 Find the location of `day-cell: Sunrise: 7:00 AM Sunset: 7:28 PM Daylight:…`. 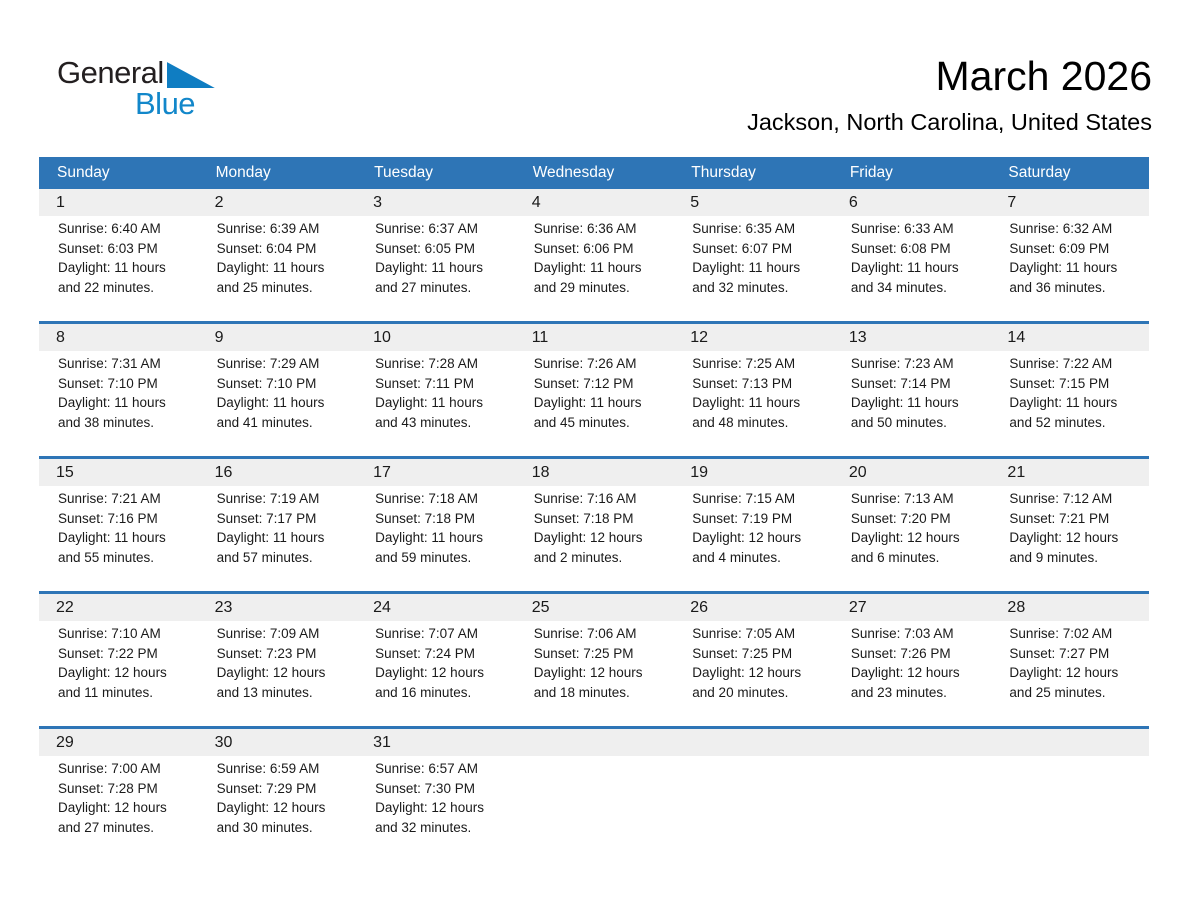

day-cell: Sunrise: 7:00 AM Sunset: 7:28 PM Daylight:… is located at coordinates (118, 796).